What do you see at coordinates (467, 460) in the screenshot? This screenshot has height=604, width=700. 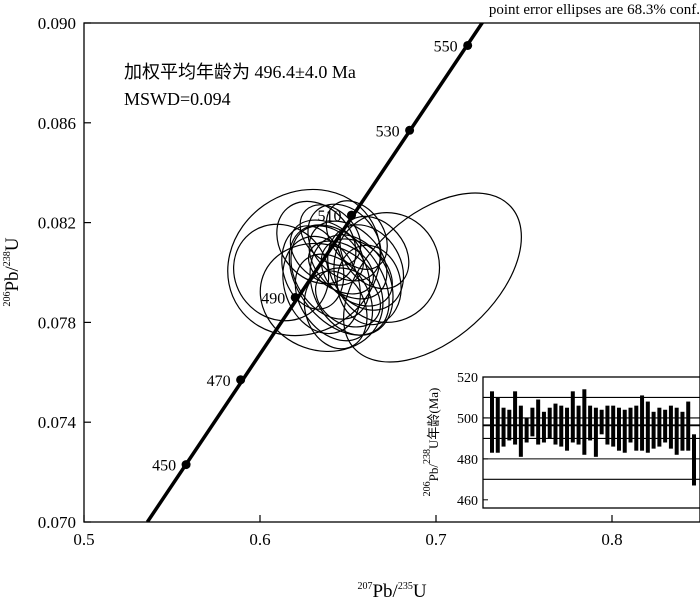 I see `inset-y-tick-label: 480` at bounding box center [467, 460].